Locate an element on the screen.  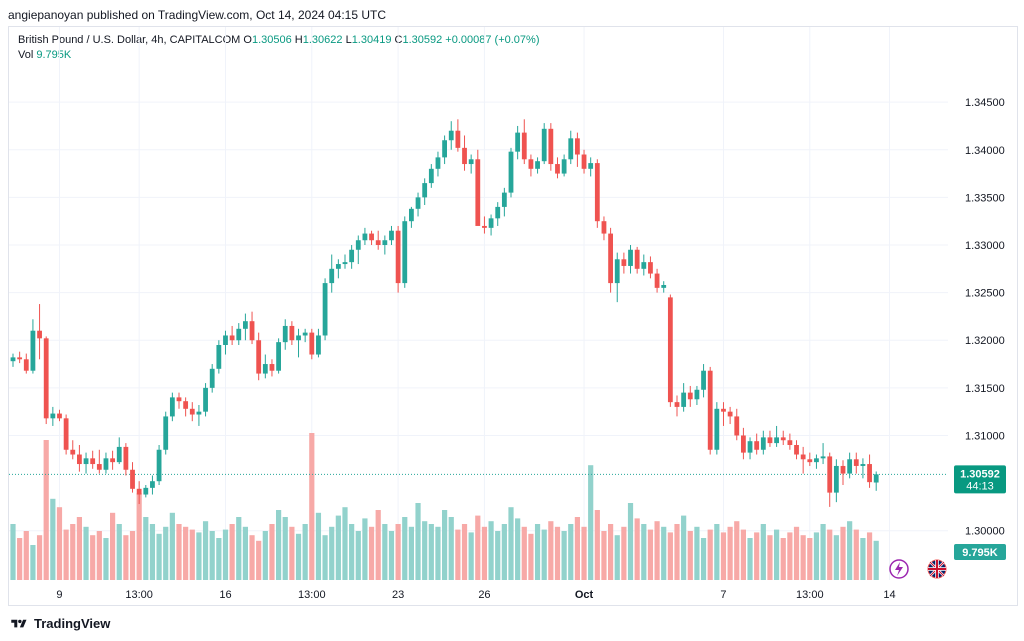
legend-volume-row: Vol 9.795K is located at coordinates (278, 55).